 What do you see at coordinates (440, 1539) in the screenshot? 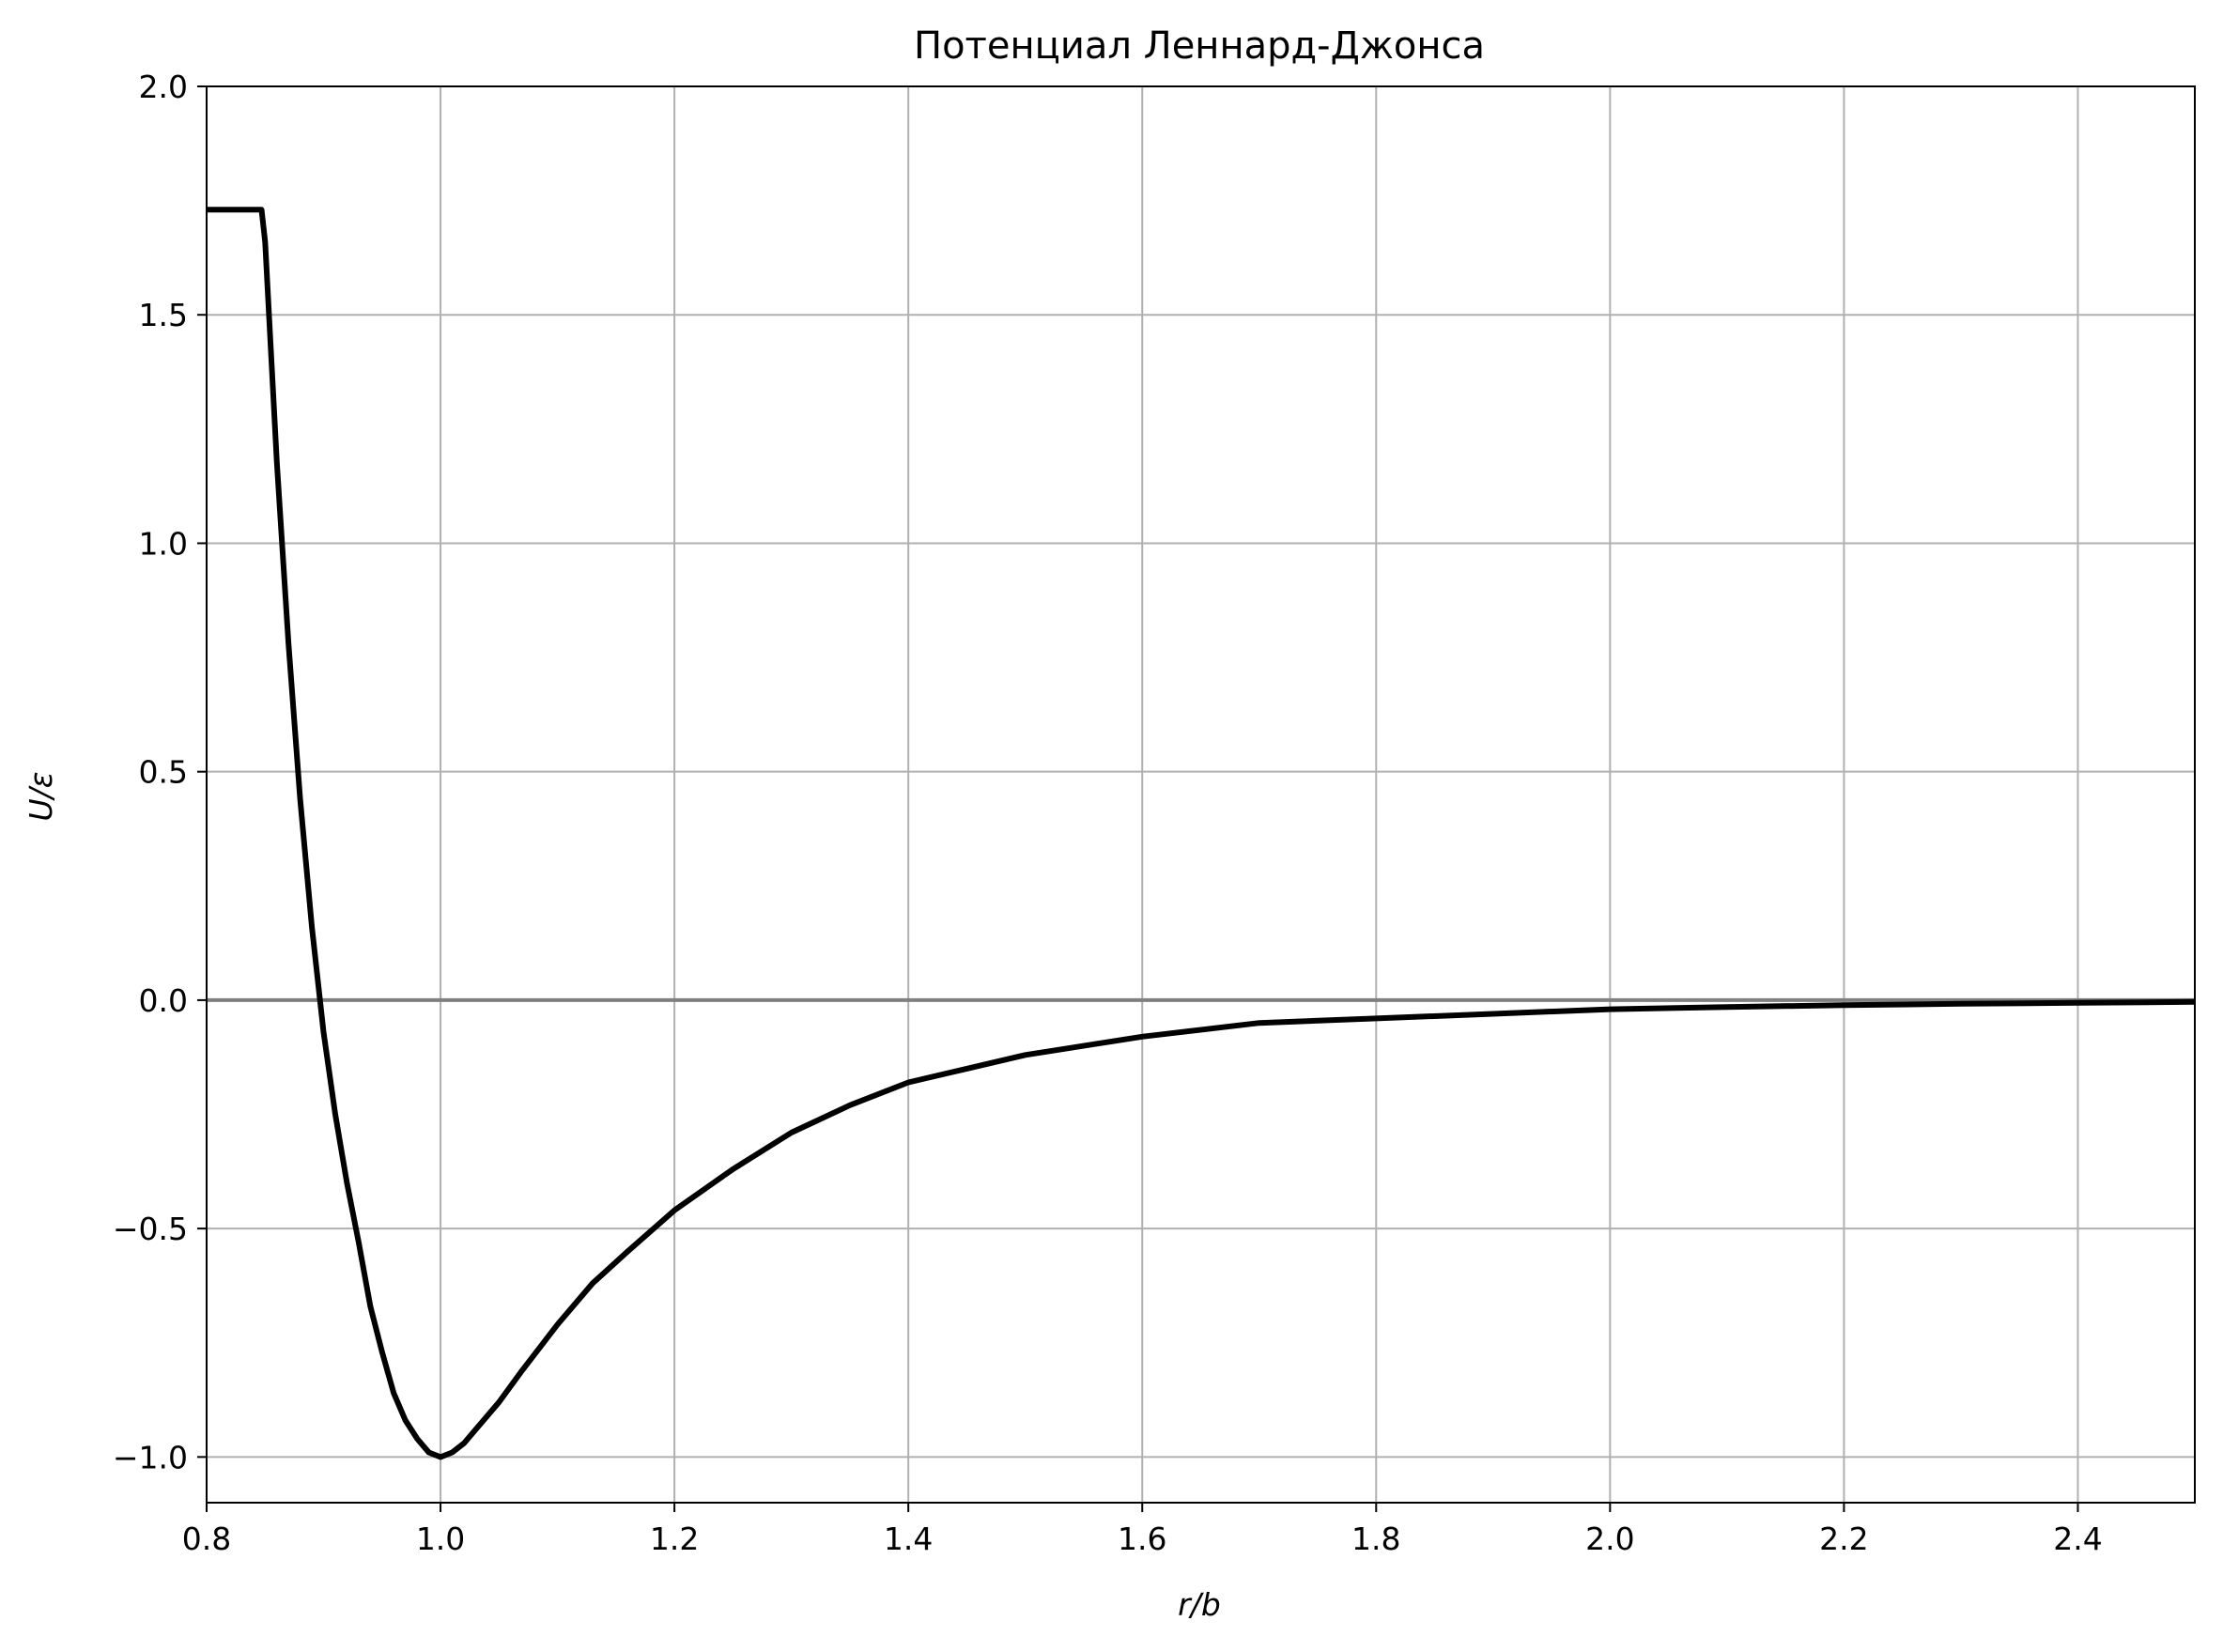
I see `x-tick-label: 1.0` at bounding box center [440, 1539].